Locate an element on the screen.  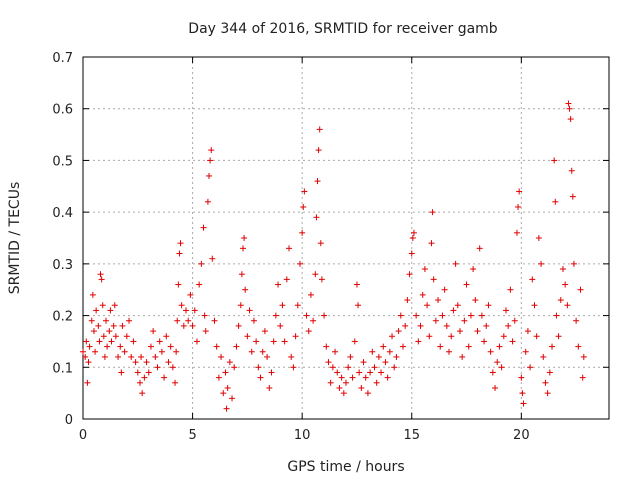
y-tick-label: 0.2 is located at coordinates (62, 317).